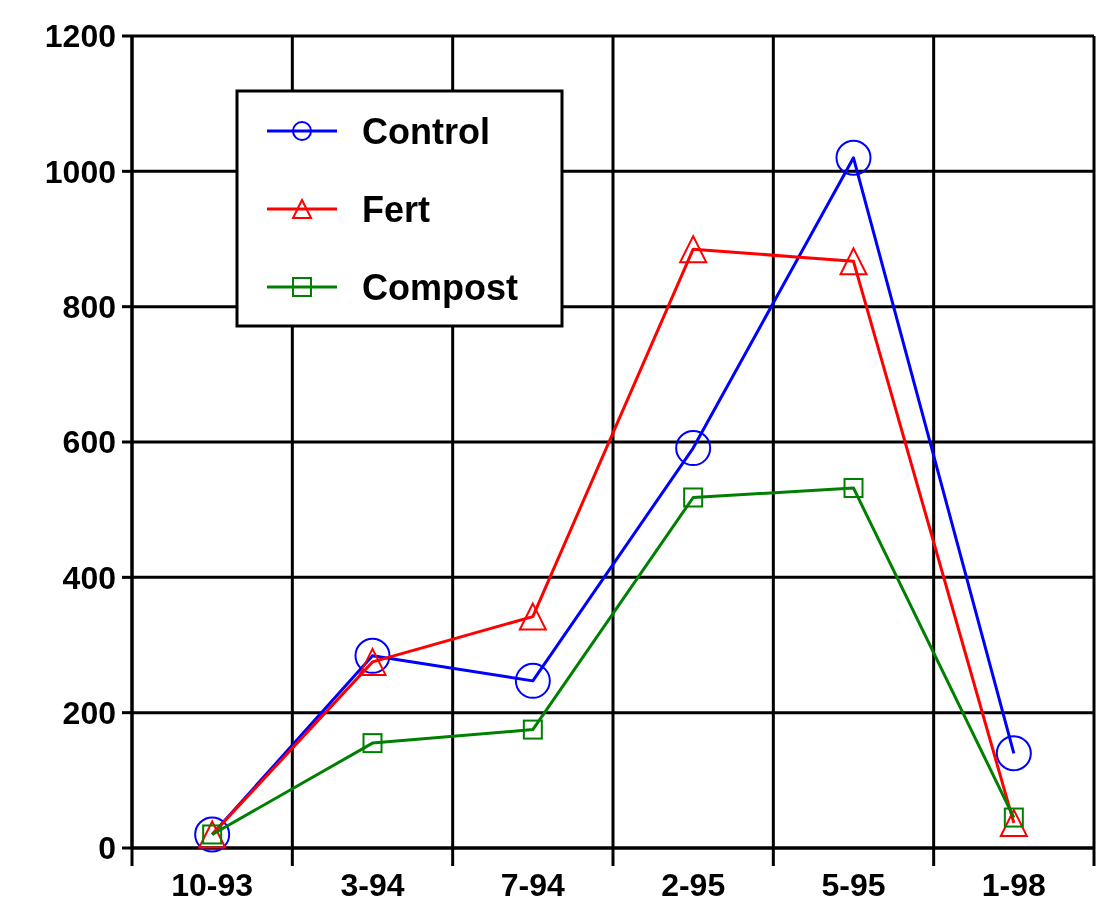 Image resolution: width=1098 pixels, height=909 pixels. I want to click on y-tick-label: 1000, so click(80, 171).